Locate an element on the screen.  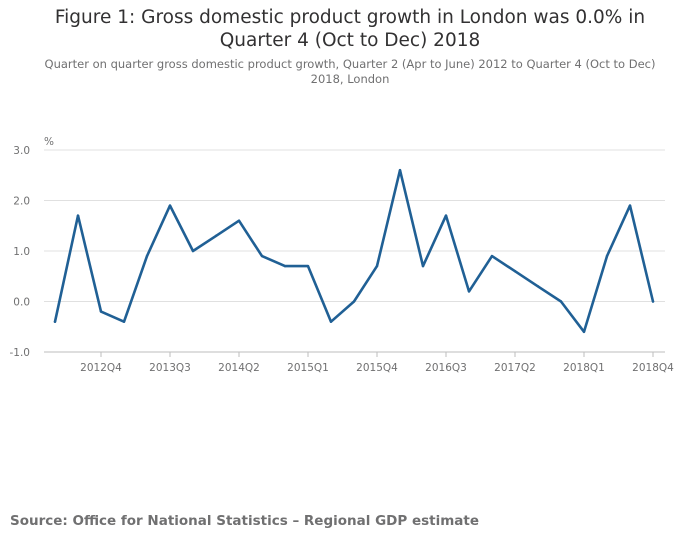
y-tick-label: 1.0 is located at coordinates (21, 252).